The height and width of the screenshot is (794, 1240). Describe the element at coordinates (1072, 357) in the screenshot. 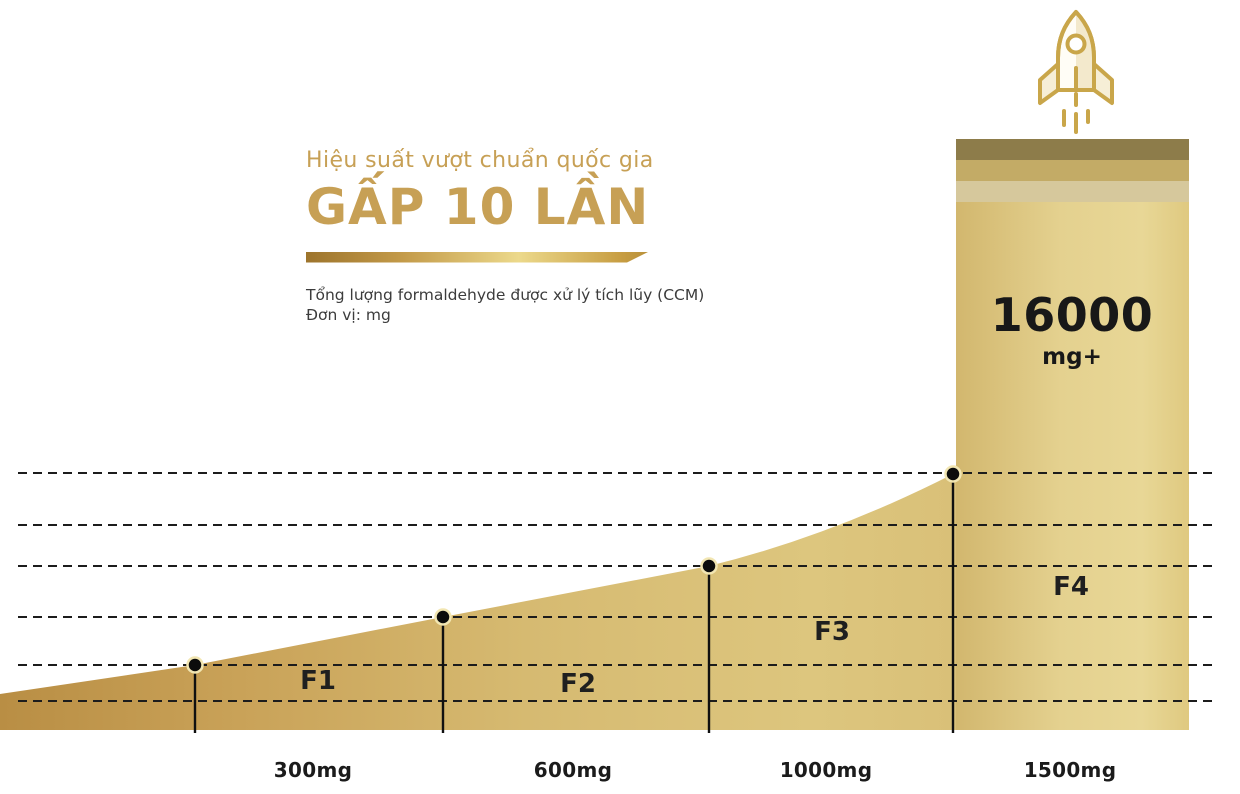

I see `final-value-unit: mg+` at that location.